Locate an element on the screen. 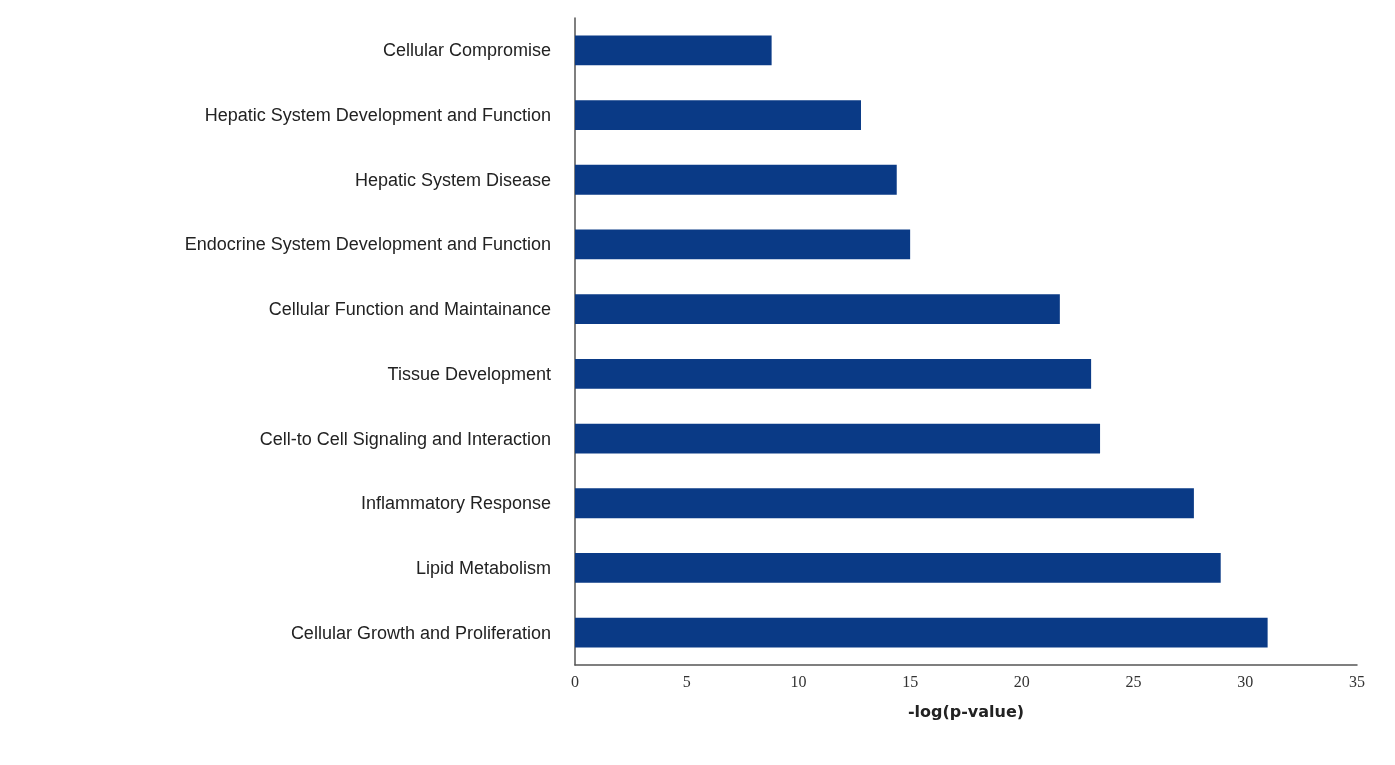  x-tick-label: 35 is located at coordinates (1357, 681).